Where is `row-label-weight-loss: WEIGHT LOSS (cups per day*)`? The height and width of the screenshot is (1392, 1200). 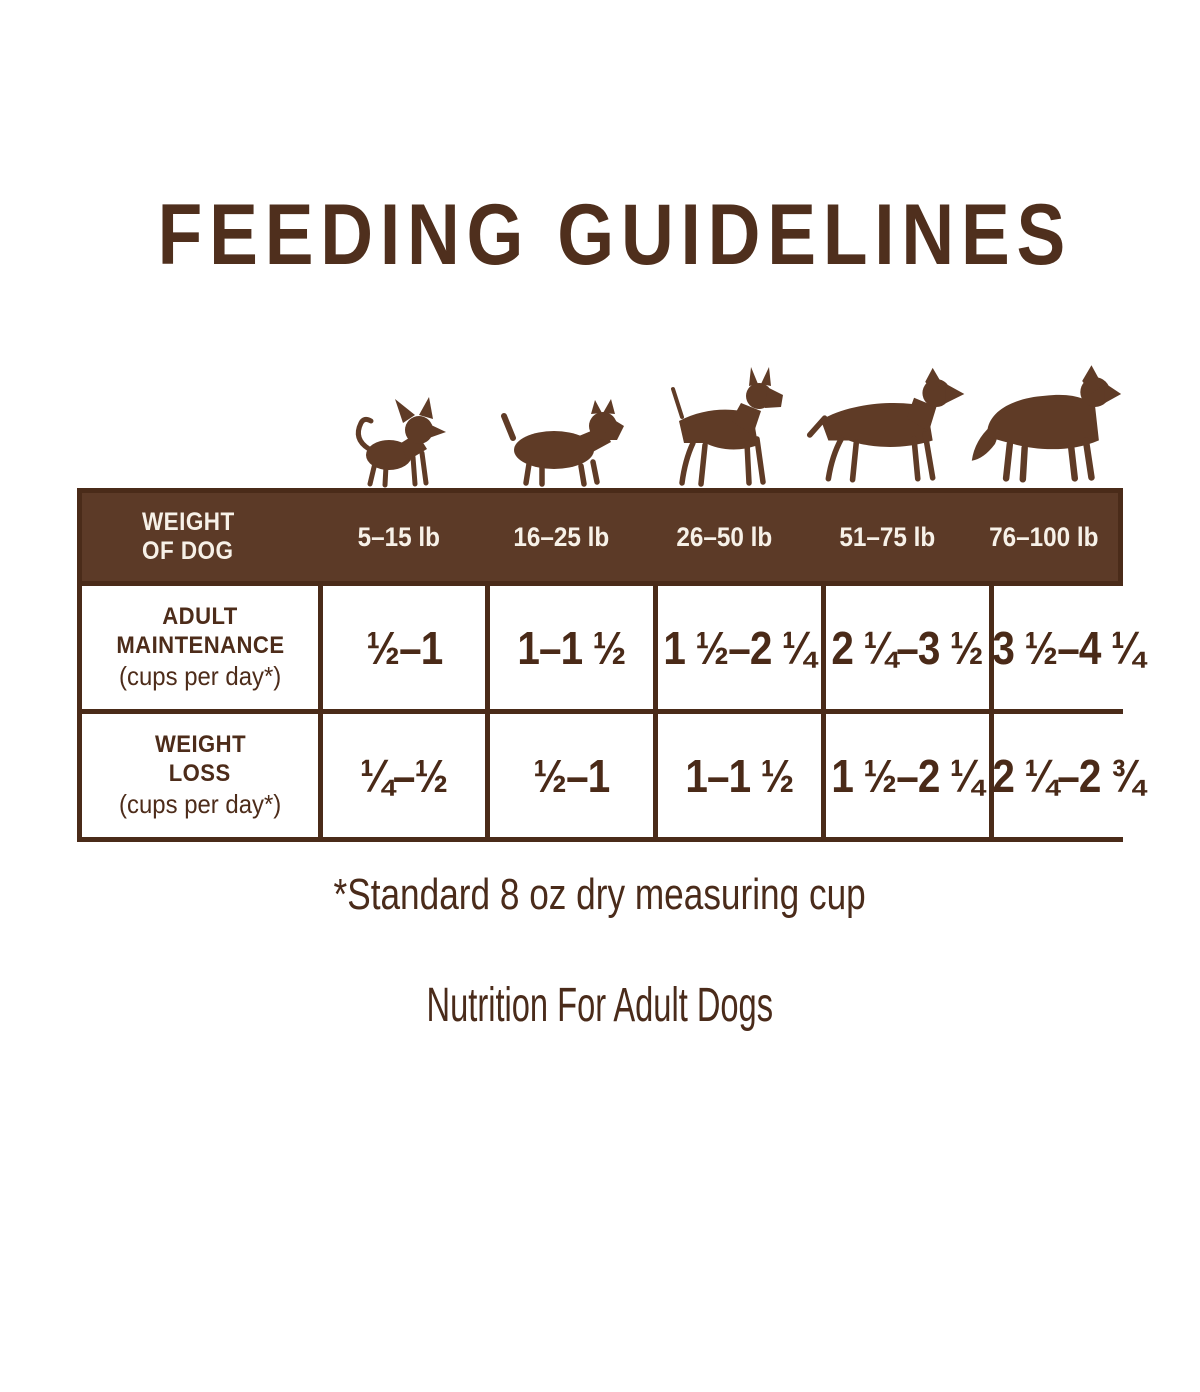
row-label-weight-loss: WEIGHT LOSS (cups per day*) is located at coordinates (200, 775).